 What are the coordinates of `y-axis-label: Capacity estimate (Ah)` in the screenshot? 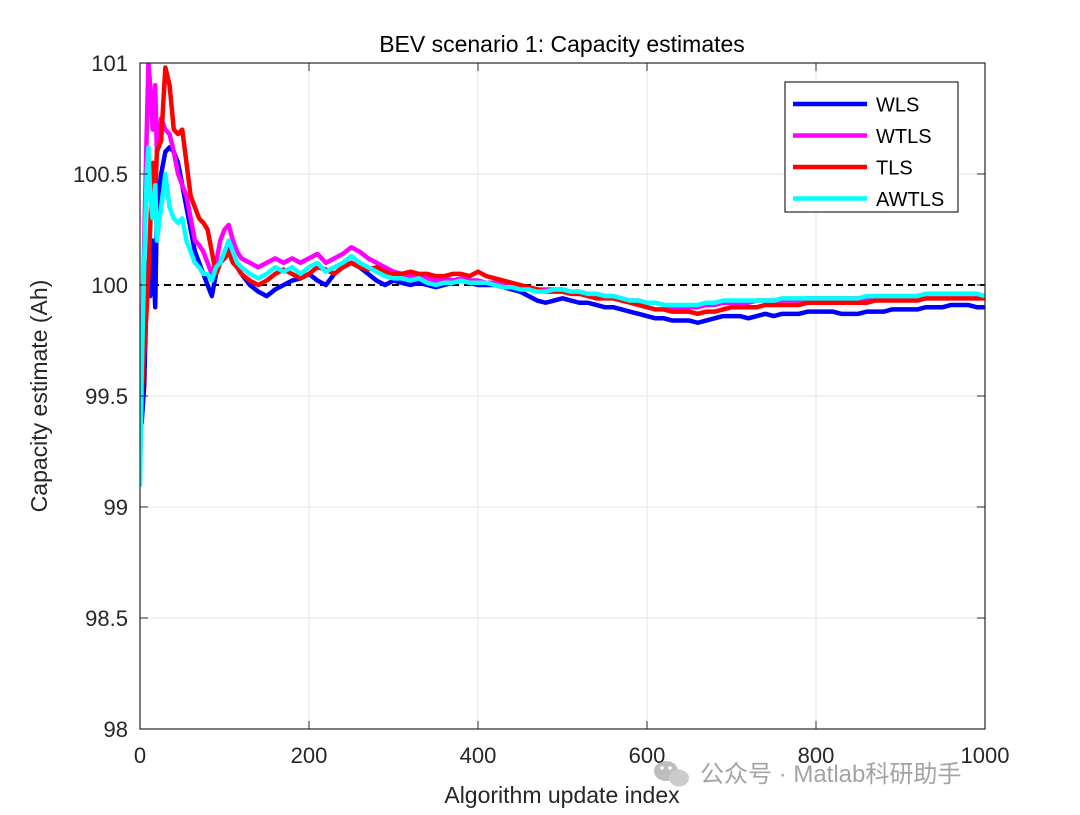 It's located at (39, 396).